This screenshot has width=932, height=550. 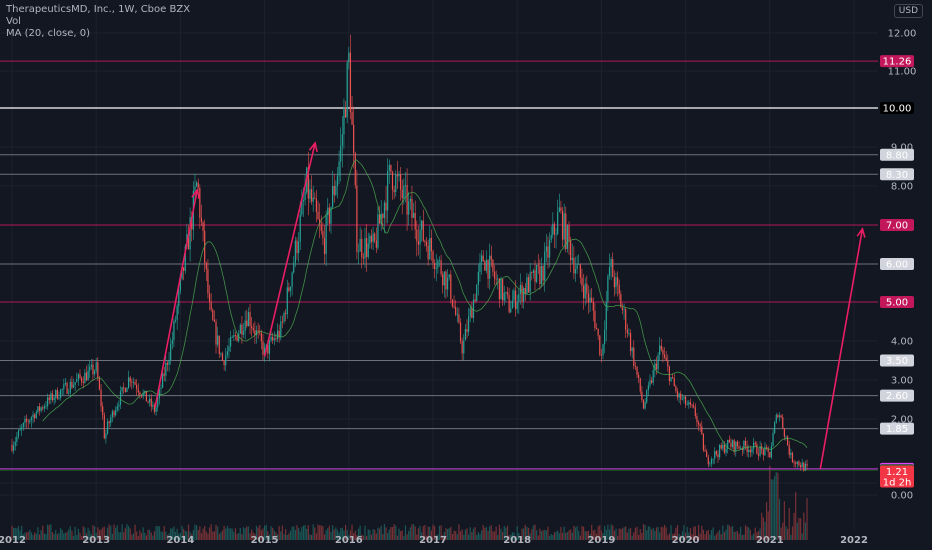 I want to click on price-tick-label: 12.00, so click(x=902, y=34).